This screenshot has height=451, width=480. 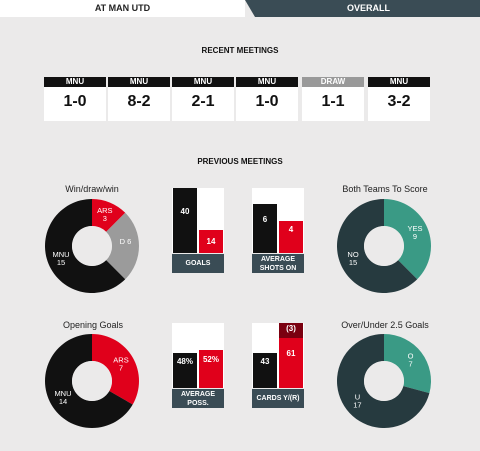 I want to click on previous-meetings-title: PREVIOUS MEETINGS, so click(x=240, y=161).